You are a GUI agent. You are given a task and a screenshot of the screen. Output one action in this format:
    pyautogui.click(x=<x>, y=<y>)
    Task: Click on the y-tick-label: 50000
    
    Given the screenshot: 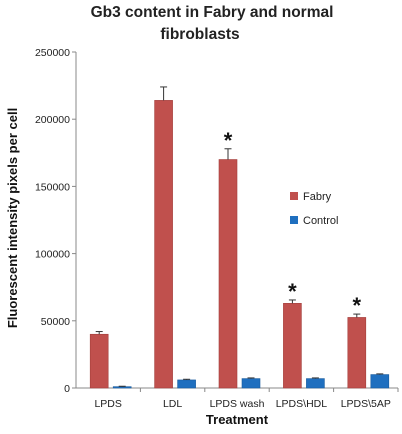 What is the action you would take?
    pyautogui.click(x=55, y=322)
    